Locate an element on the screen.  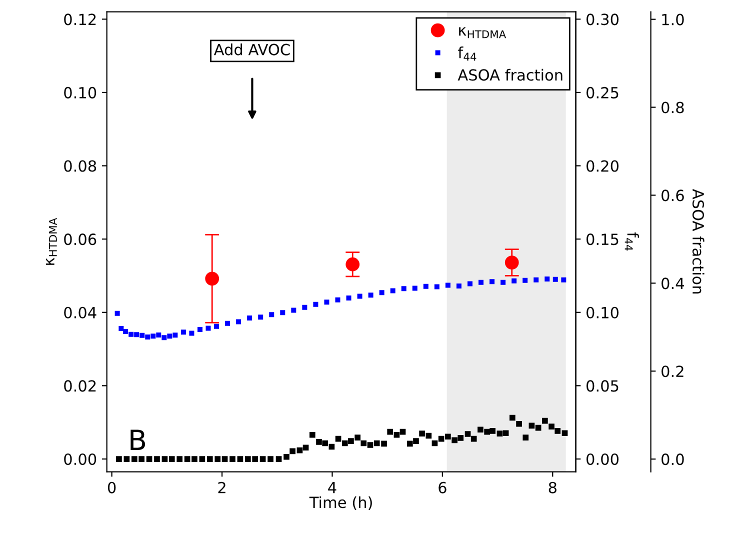
y-tick-label: 0.06 is located at coordinates (80, 240).